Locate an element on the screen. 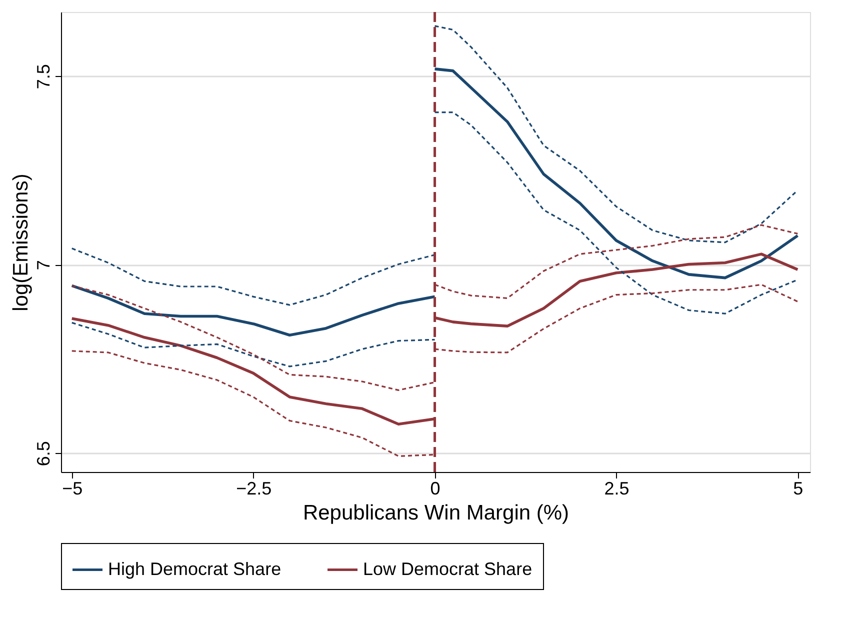 This screenshot has width=844, height=617. legend-label: Low Democrat Share is located at coordinates (447, 568).